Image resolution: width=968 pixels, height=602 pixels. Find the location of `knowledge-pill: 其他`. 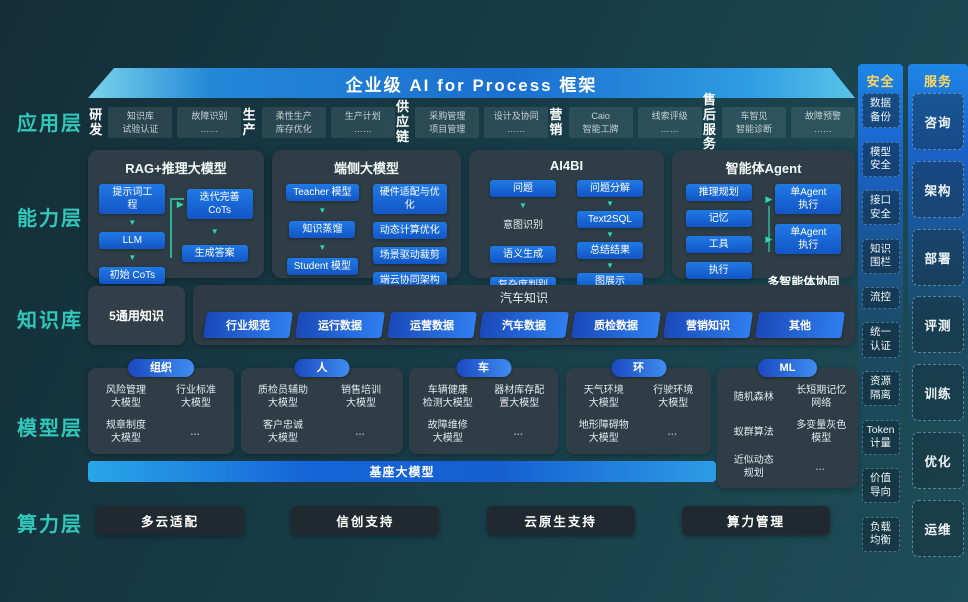

knowledge-pill: 其他 is located at coordinates (800, 325).